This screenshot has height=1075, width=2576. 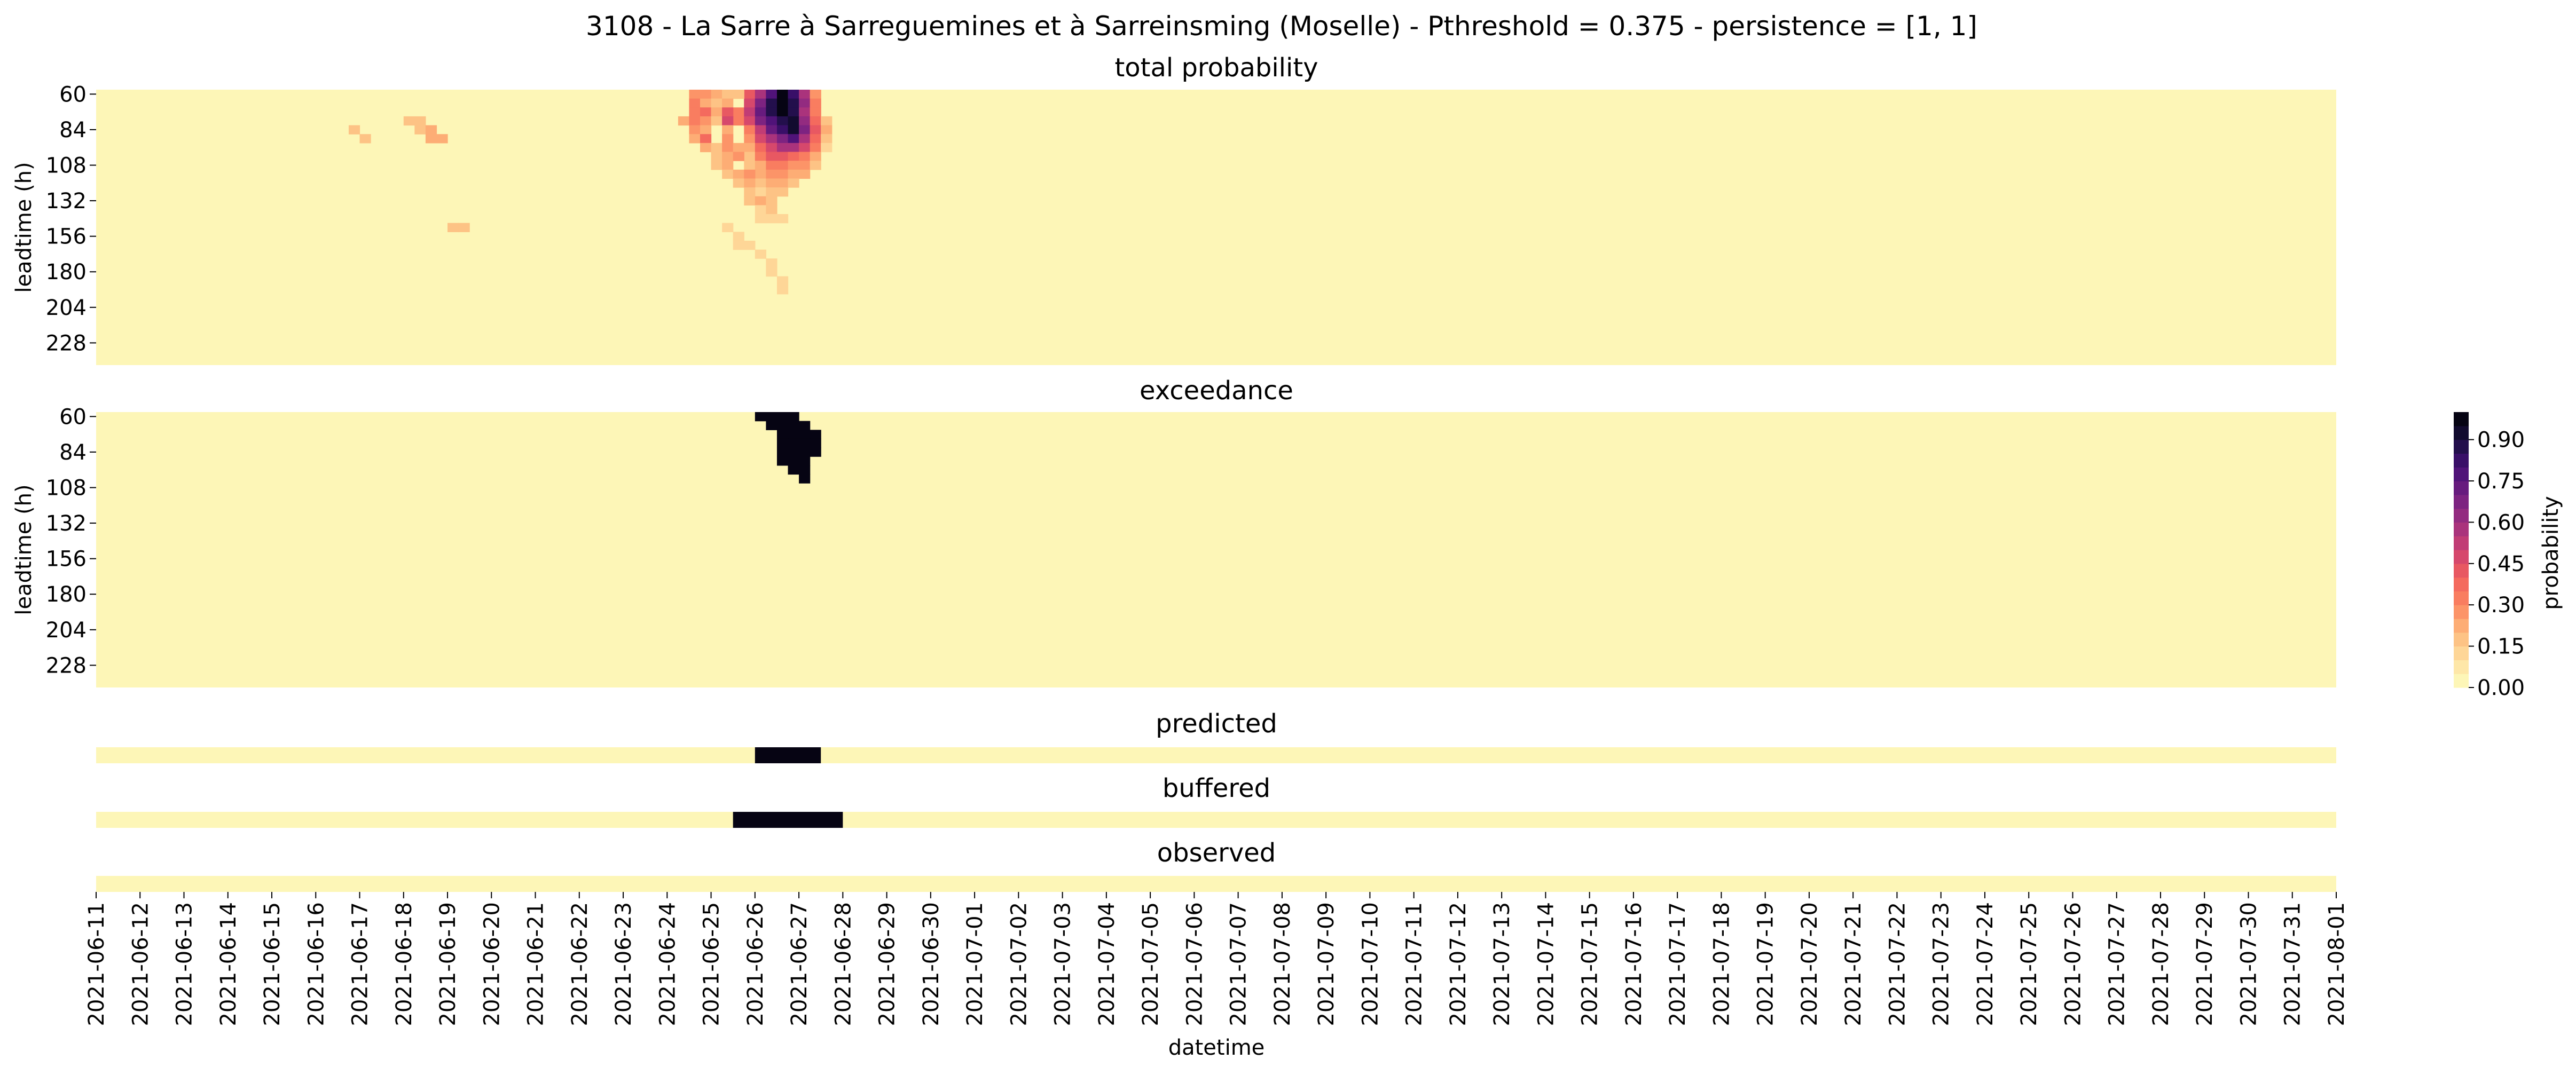 I want to click on ytick-label: 132, so click(x=66, y=201).